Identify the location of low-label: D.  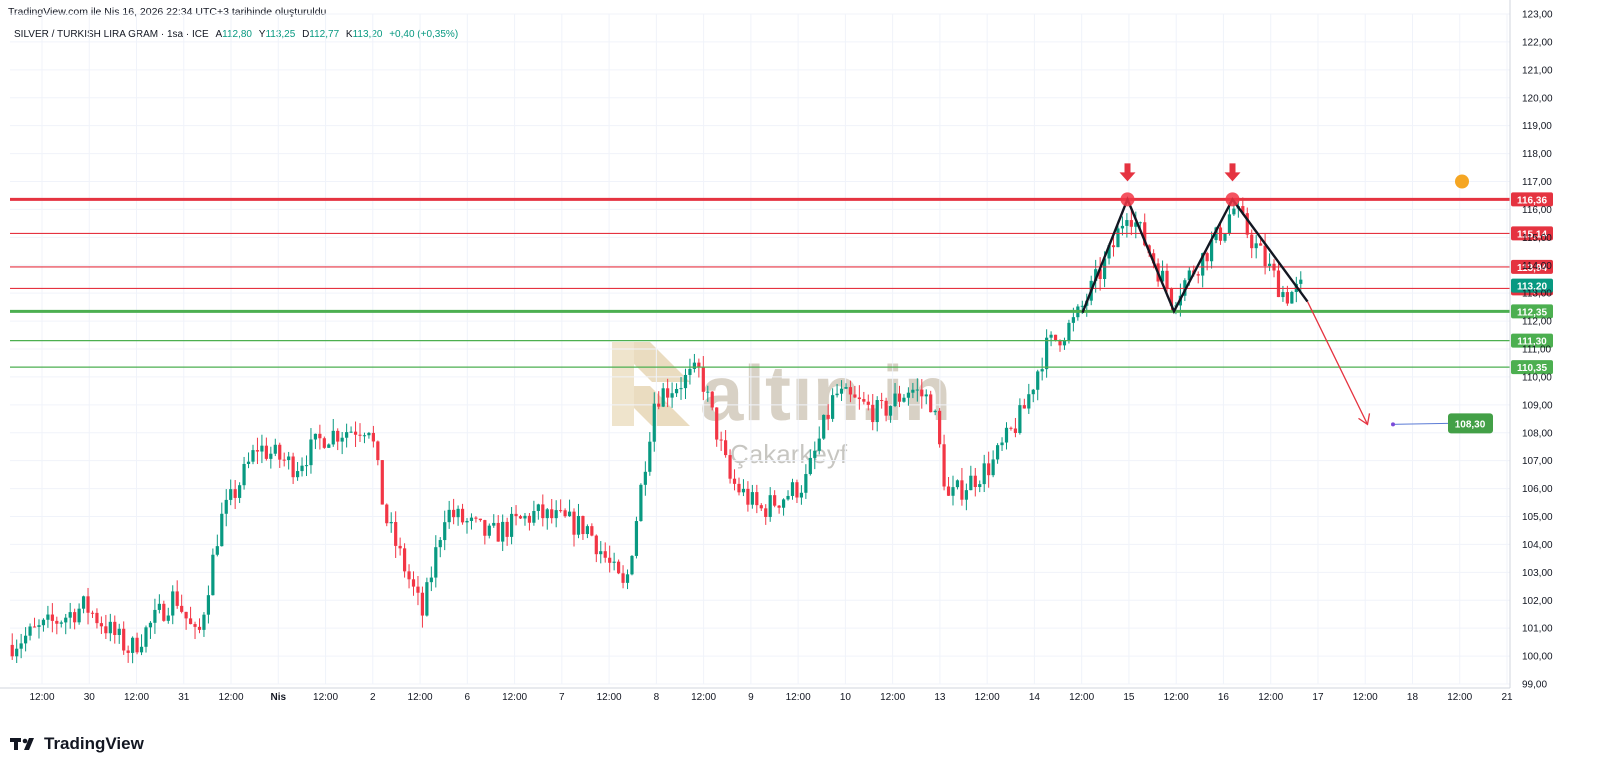
(306, 34).